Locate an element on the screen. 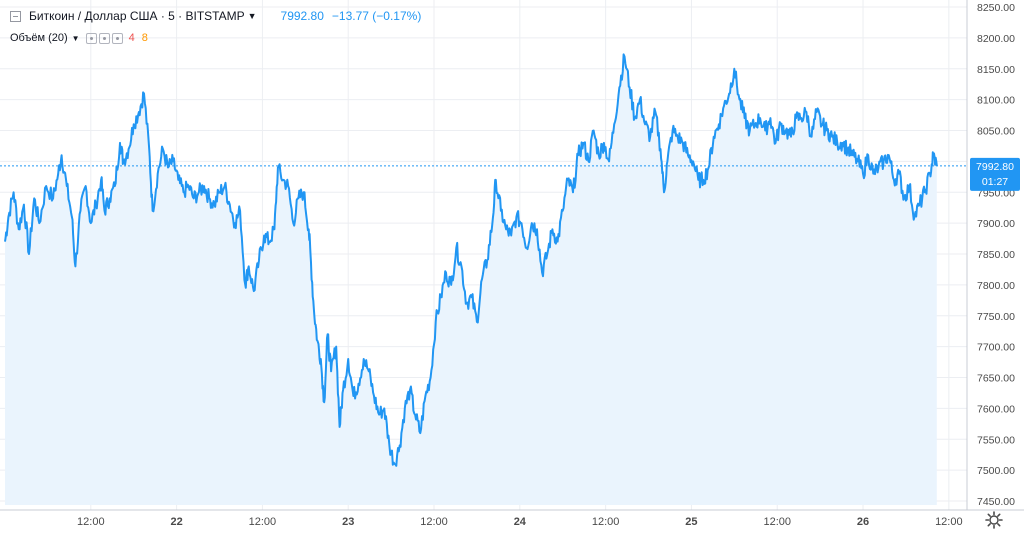  y-tick-label: 8050.00 is located at coordinates (996, 132).